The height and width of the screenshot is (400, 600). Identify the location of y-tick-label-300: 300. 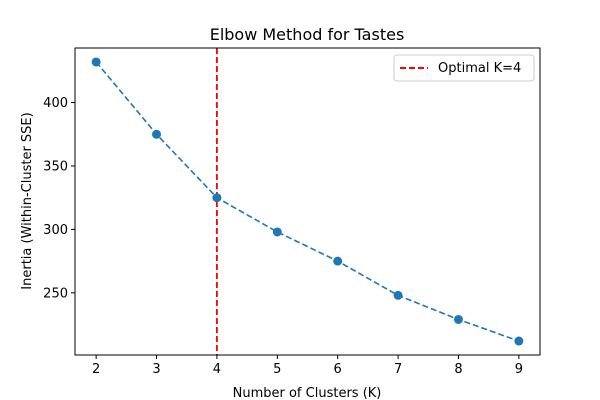
(55, 230).